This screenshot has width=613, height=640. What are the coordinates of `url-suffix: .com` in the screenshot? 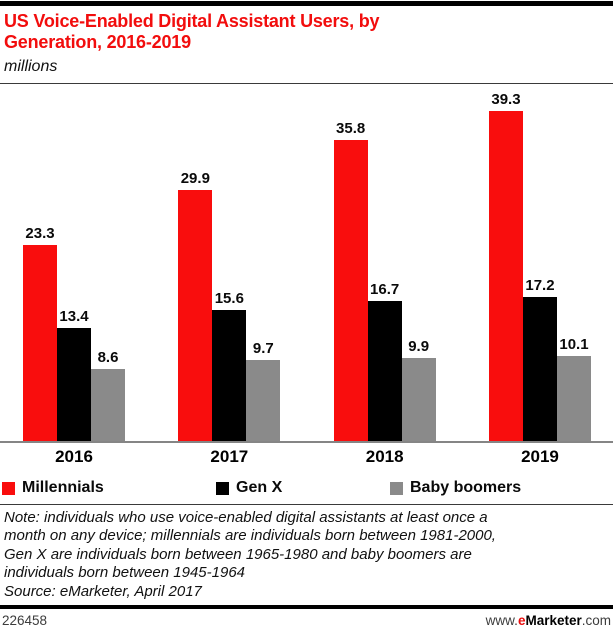 It's located at (596, 621).